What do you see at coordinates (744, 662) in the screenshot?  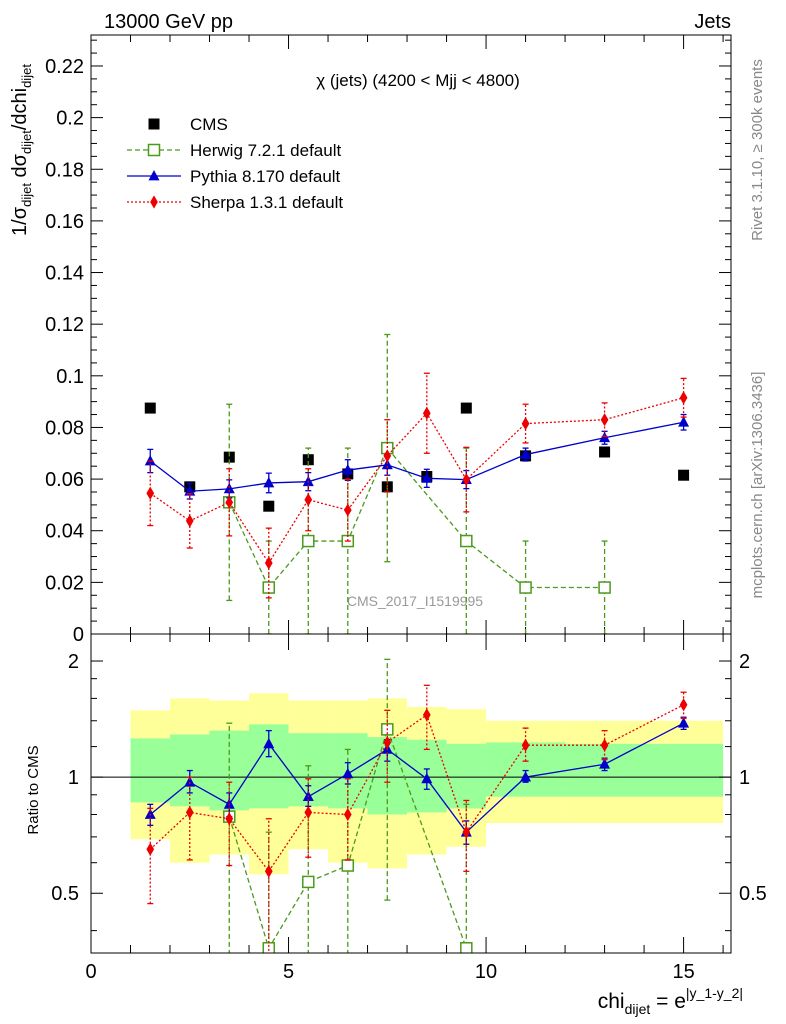 I see `ratio-y-tick-label-right: 2` at bounding box center [744, 662].